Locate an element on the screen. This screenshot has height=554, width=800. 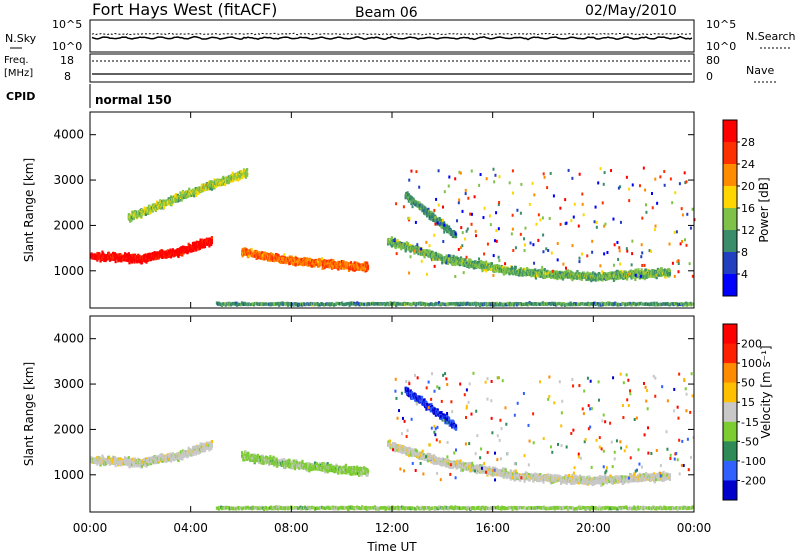
nave-label: Nave is located at coordinates (760, 70).